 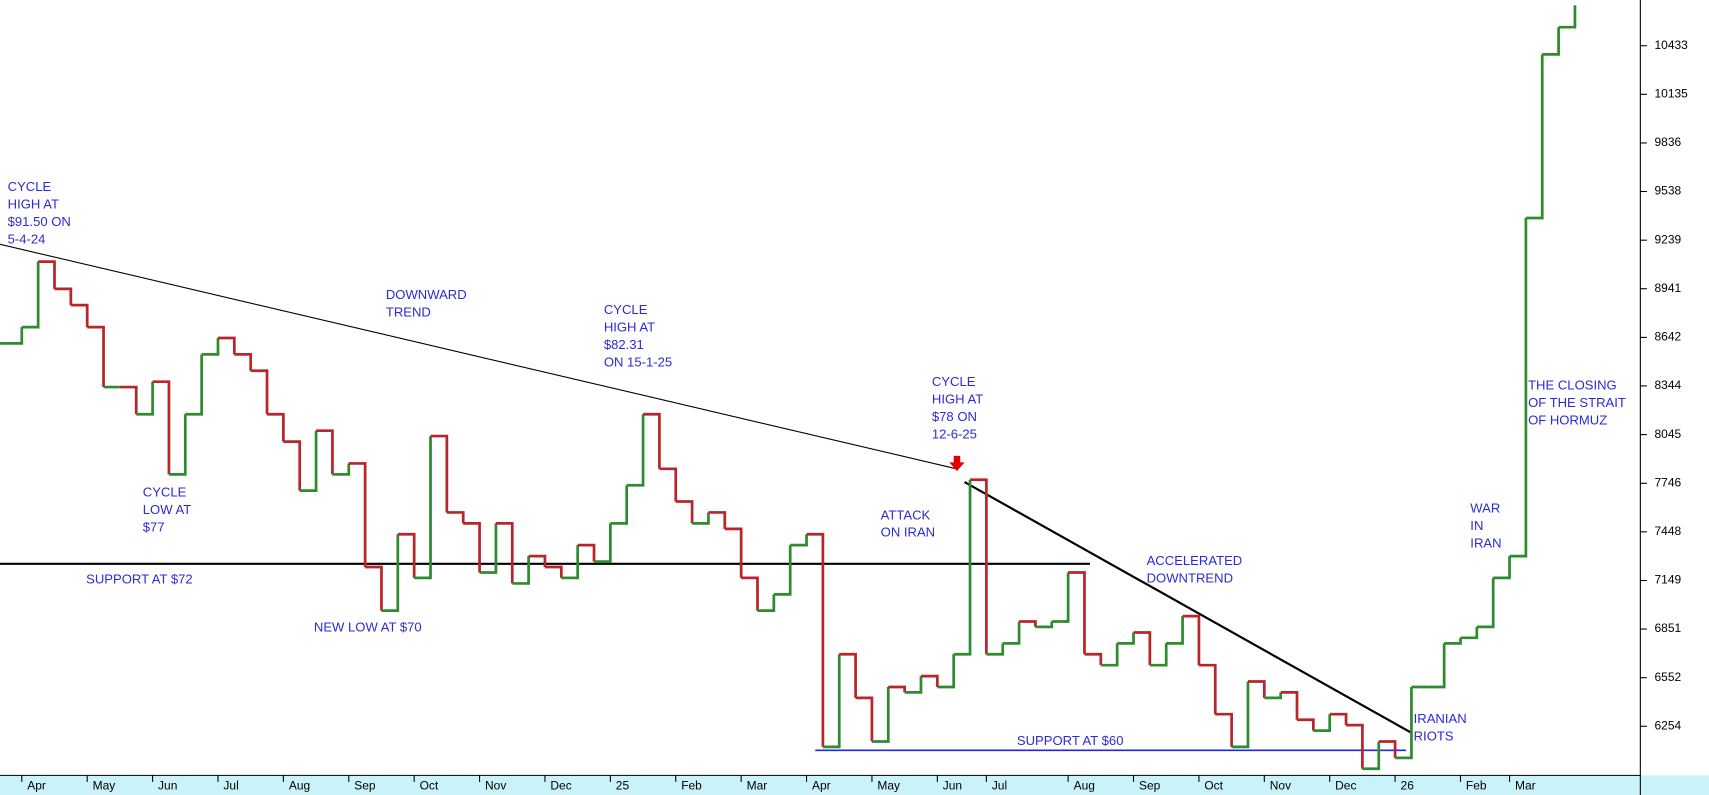 I want to click on annotation: IRAN, so click(x=1485, y=543).